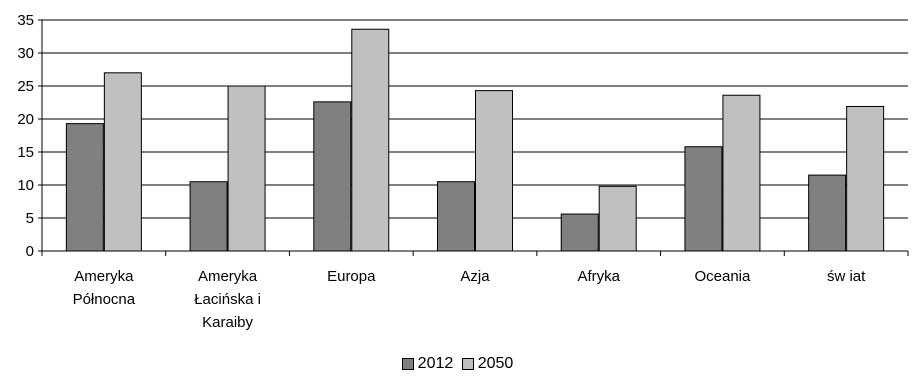  I want to click on y-tick-label: 25, so click(25, 86).